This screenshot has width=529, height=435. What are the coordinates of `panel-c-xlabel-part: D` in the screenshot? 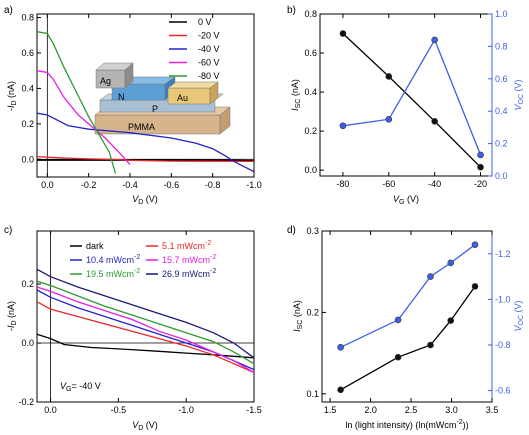 It's located at (140, 428).